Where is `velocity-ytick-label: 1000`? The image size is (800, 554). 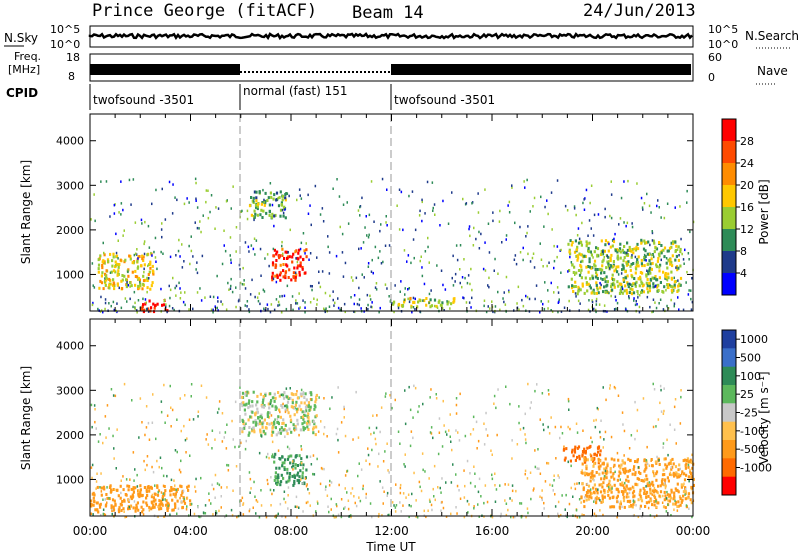
velocity-ytick-label: 1000 is located at coordinates (70, 479).